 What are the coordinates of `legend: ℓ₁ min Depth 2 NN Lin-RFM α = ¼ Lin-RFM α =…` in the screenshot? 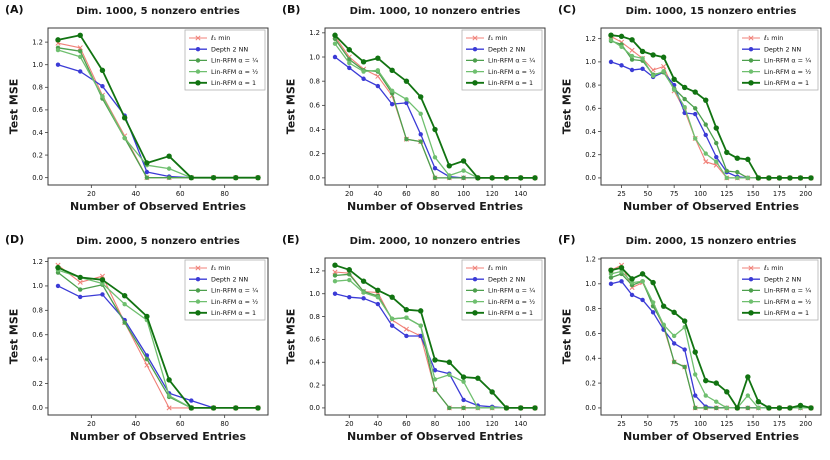 It's located at (502, 60).